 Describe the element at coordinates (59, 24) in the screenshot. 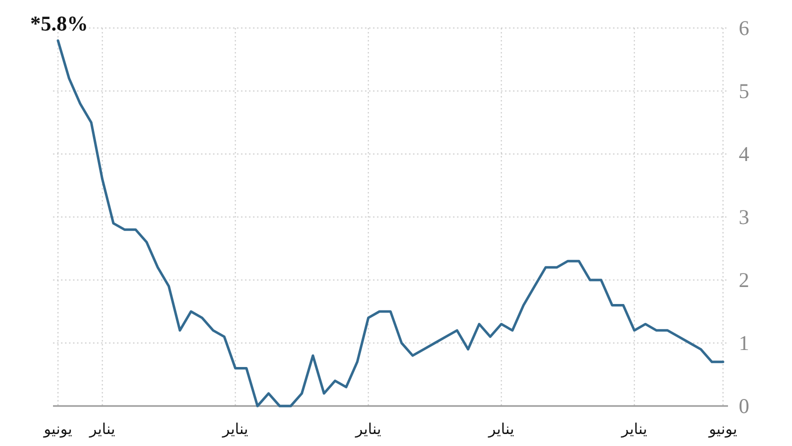

I see `annotation: *5.8%` at that location.